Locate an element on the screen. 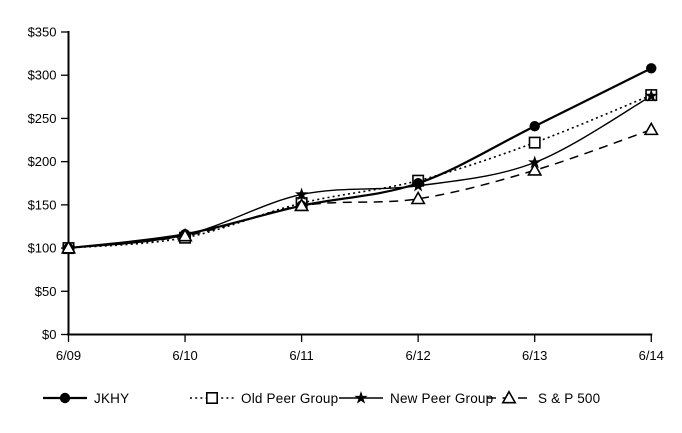 The image size is (682, 433). legend-item-old-peer-group: Old Peer Group is located at coordinates (264, 398).